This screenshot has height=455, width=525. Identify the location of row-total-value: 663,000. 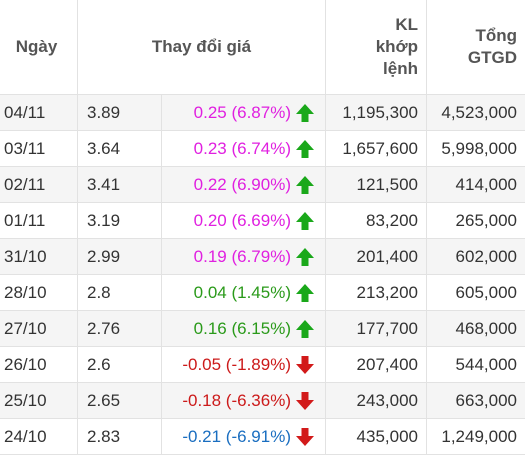
(486, 400).